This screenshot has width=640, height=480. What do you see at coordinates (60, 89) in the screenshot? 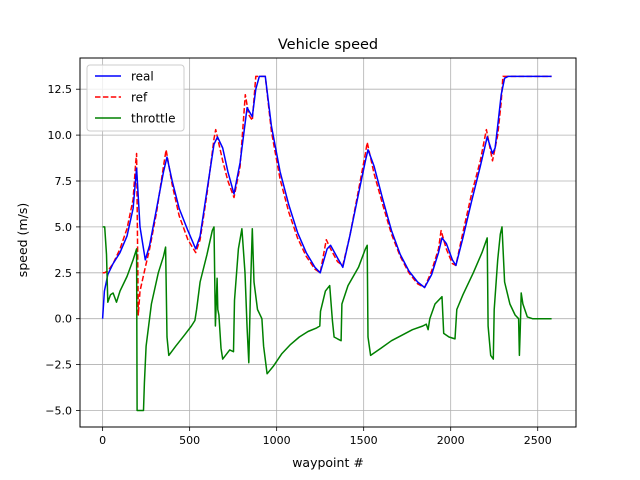
I see `y-tick-label: 12.5` at bounding box center [60, 89].